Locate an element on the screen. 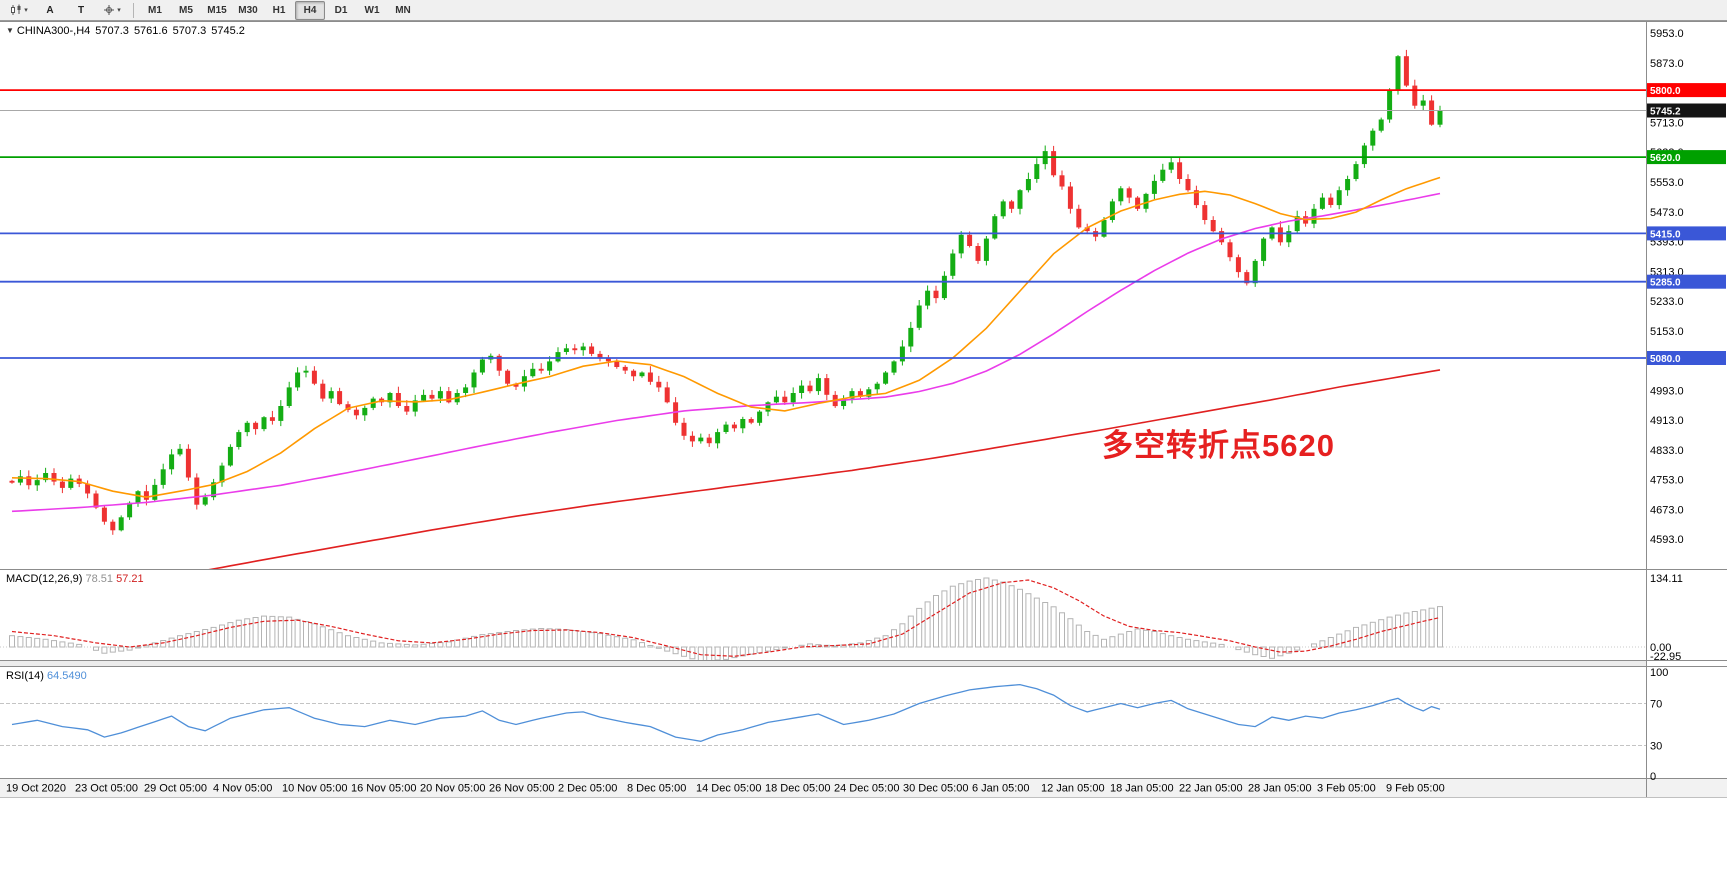 This screenshot has width=1727, height=883. tool-chart-commands-button: ▾ is located at coordinates (19, 10).